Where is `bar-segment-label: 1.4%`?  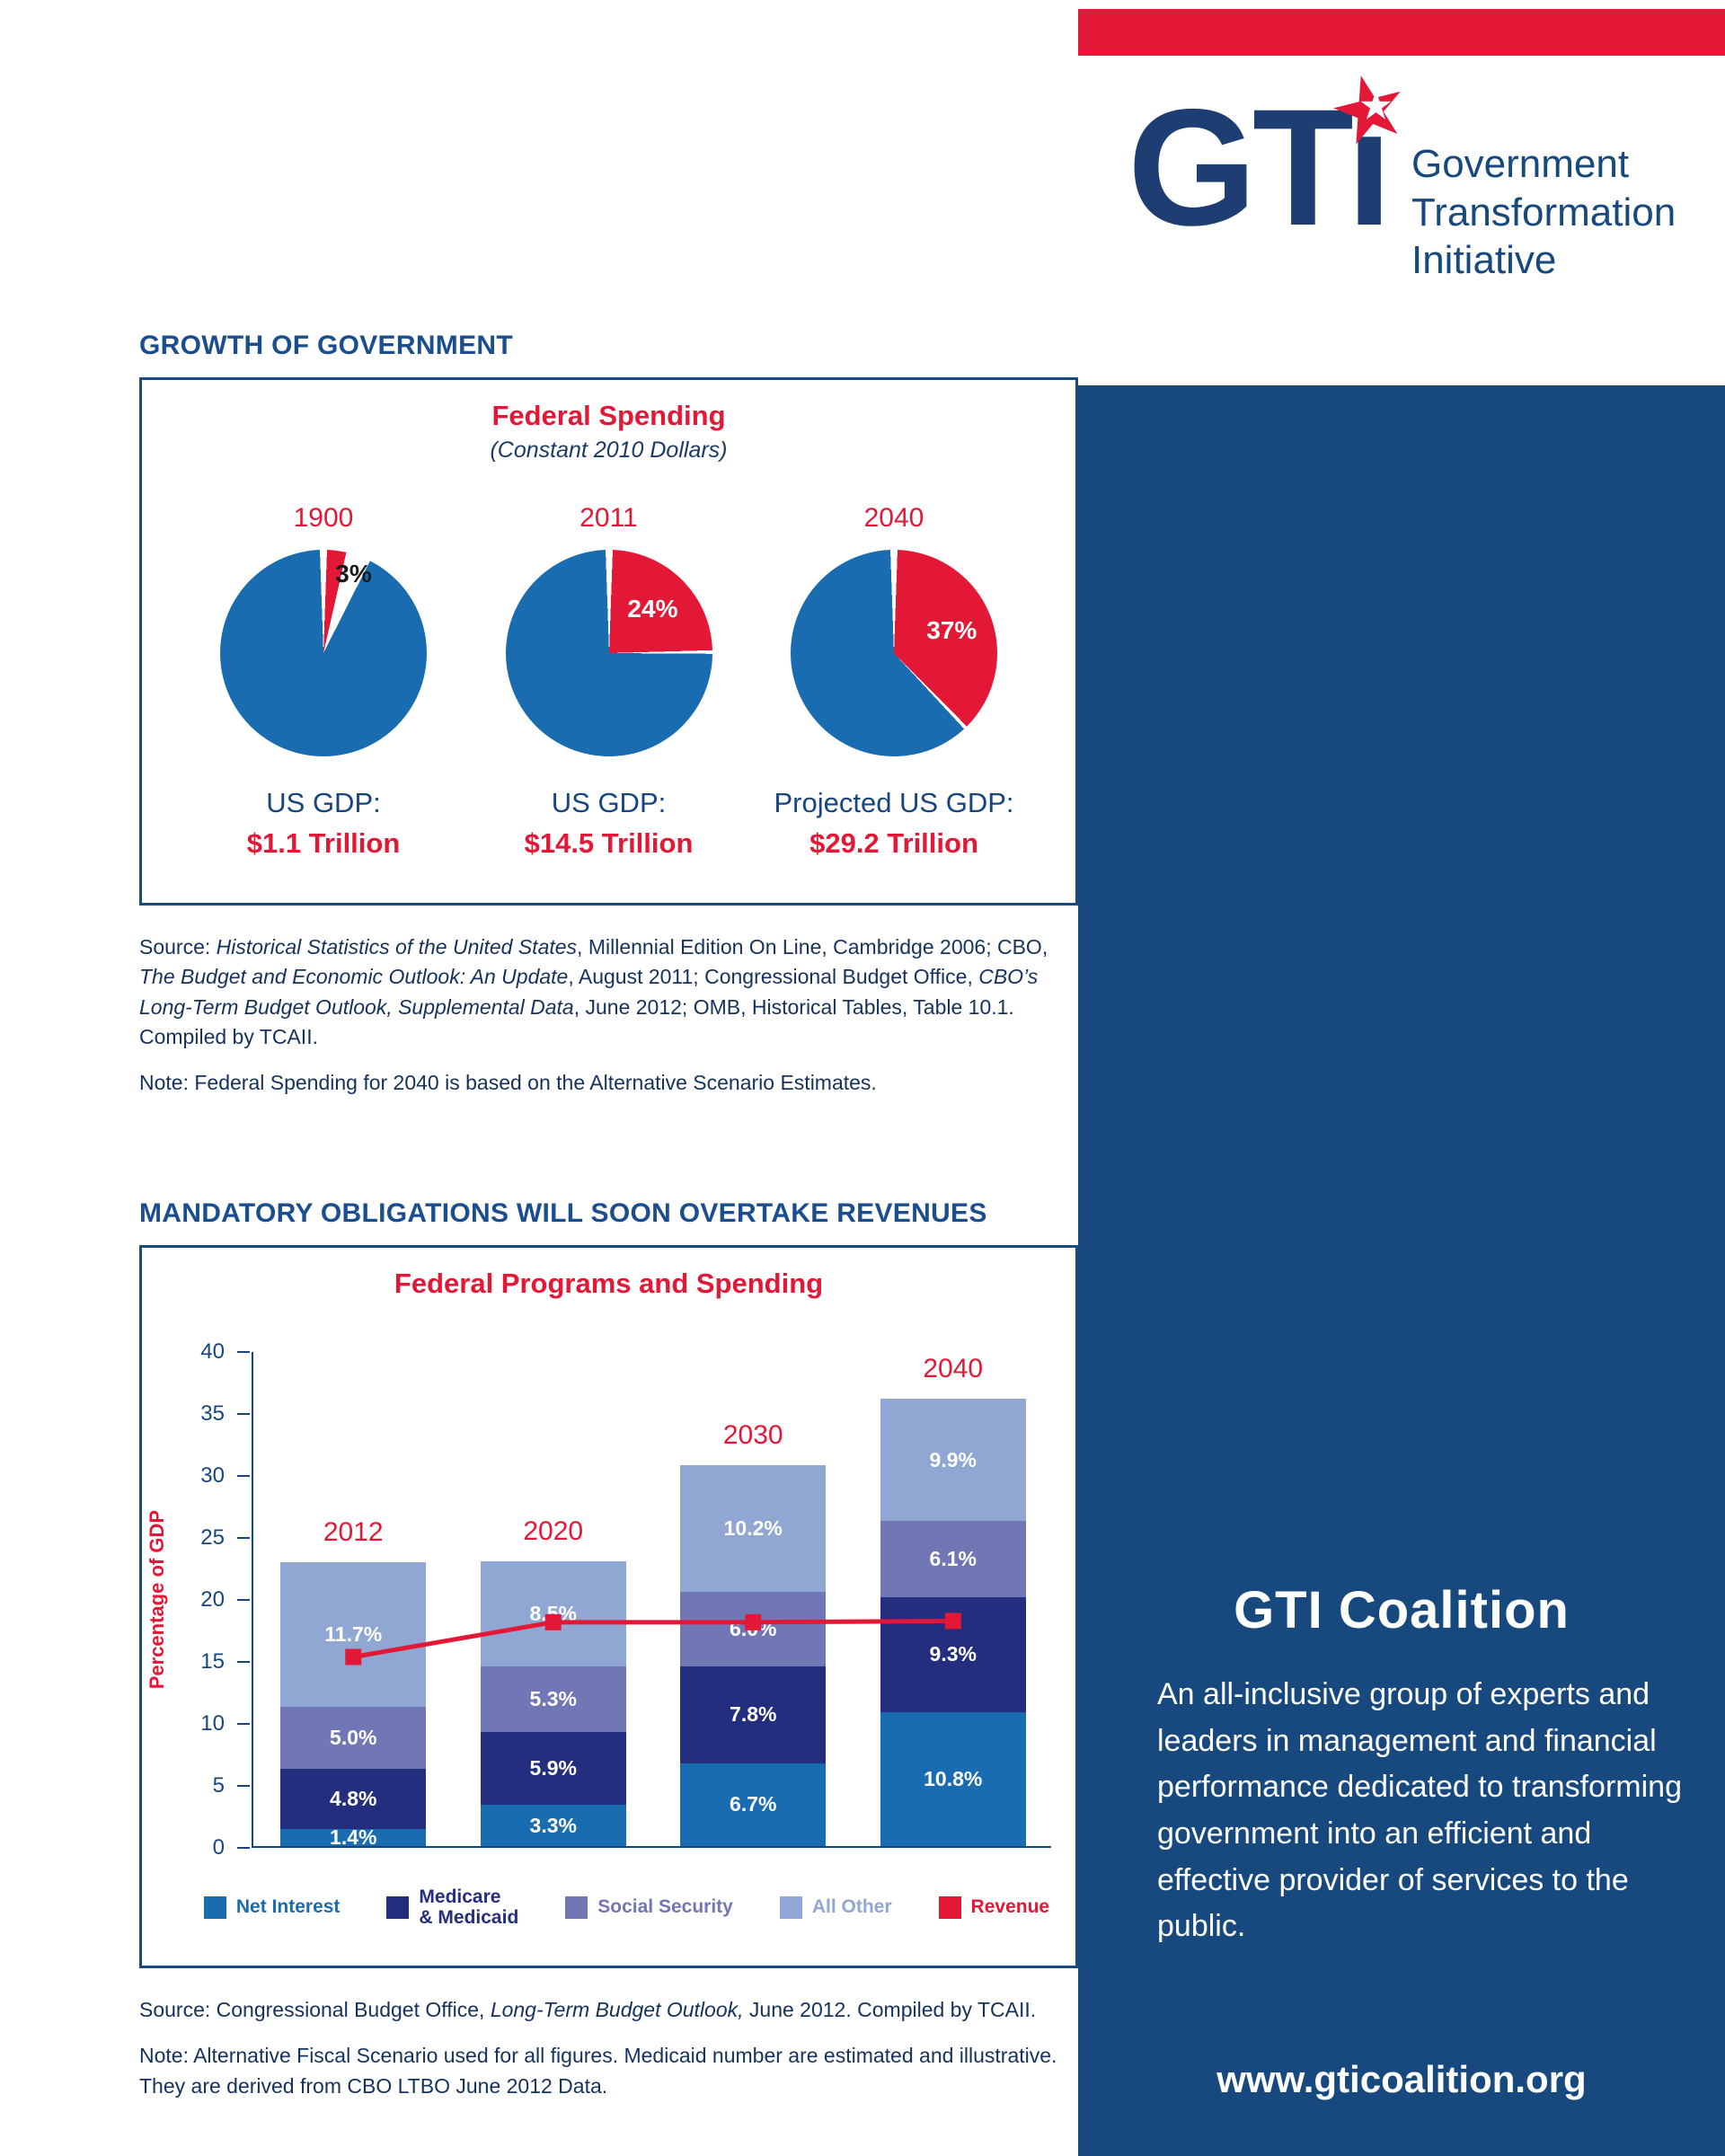
bar-segment-label: 1.4% is located at coordinates (353, 1837).